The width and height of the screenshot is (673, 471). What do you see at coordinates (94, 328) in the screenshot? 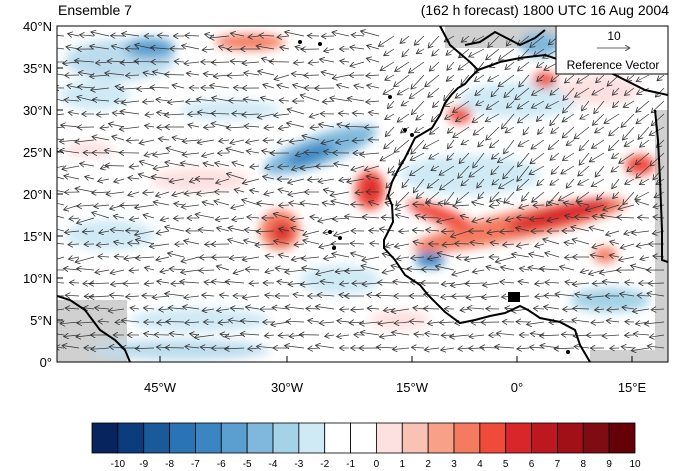
I see `coastline-south-america` at bounding box center [94, 328].